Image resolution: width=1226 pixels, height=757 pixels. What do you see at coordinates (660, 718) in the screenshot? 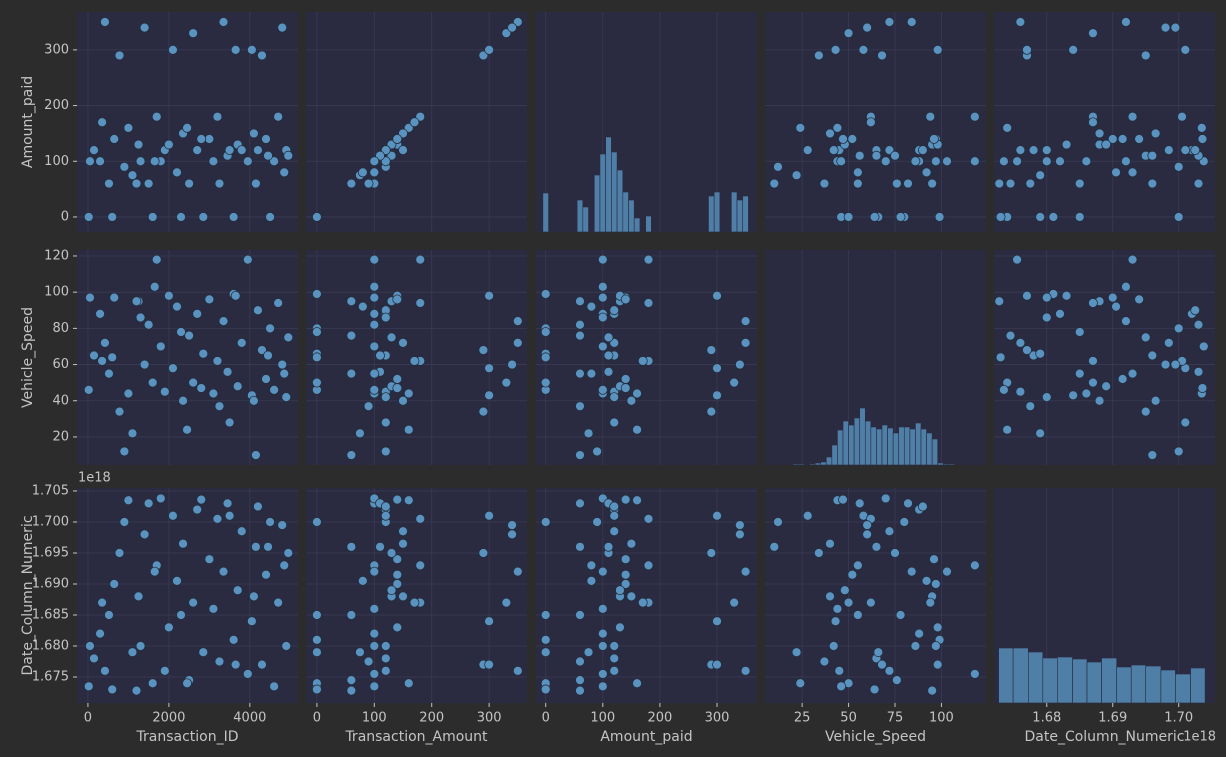
I see `x-tick-label: 200` at bounding box center [660, 718].